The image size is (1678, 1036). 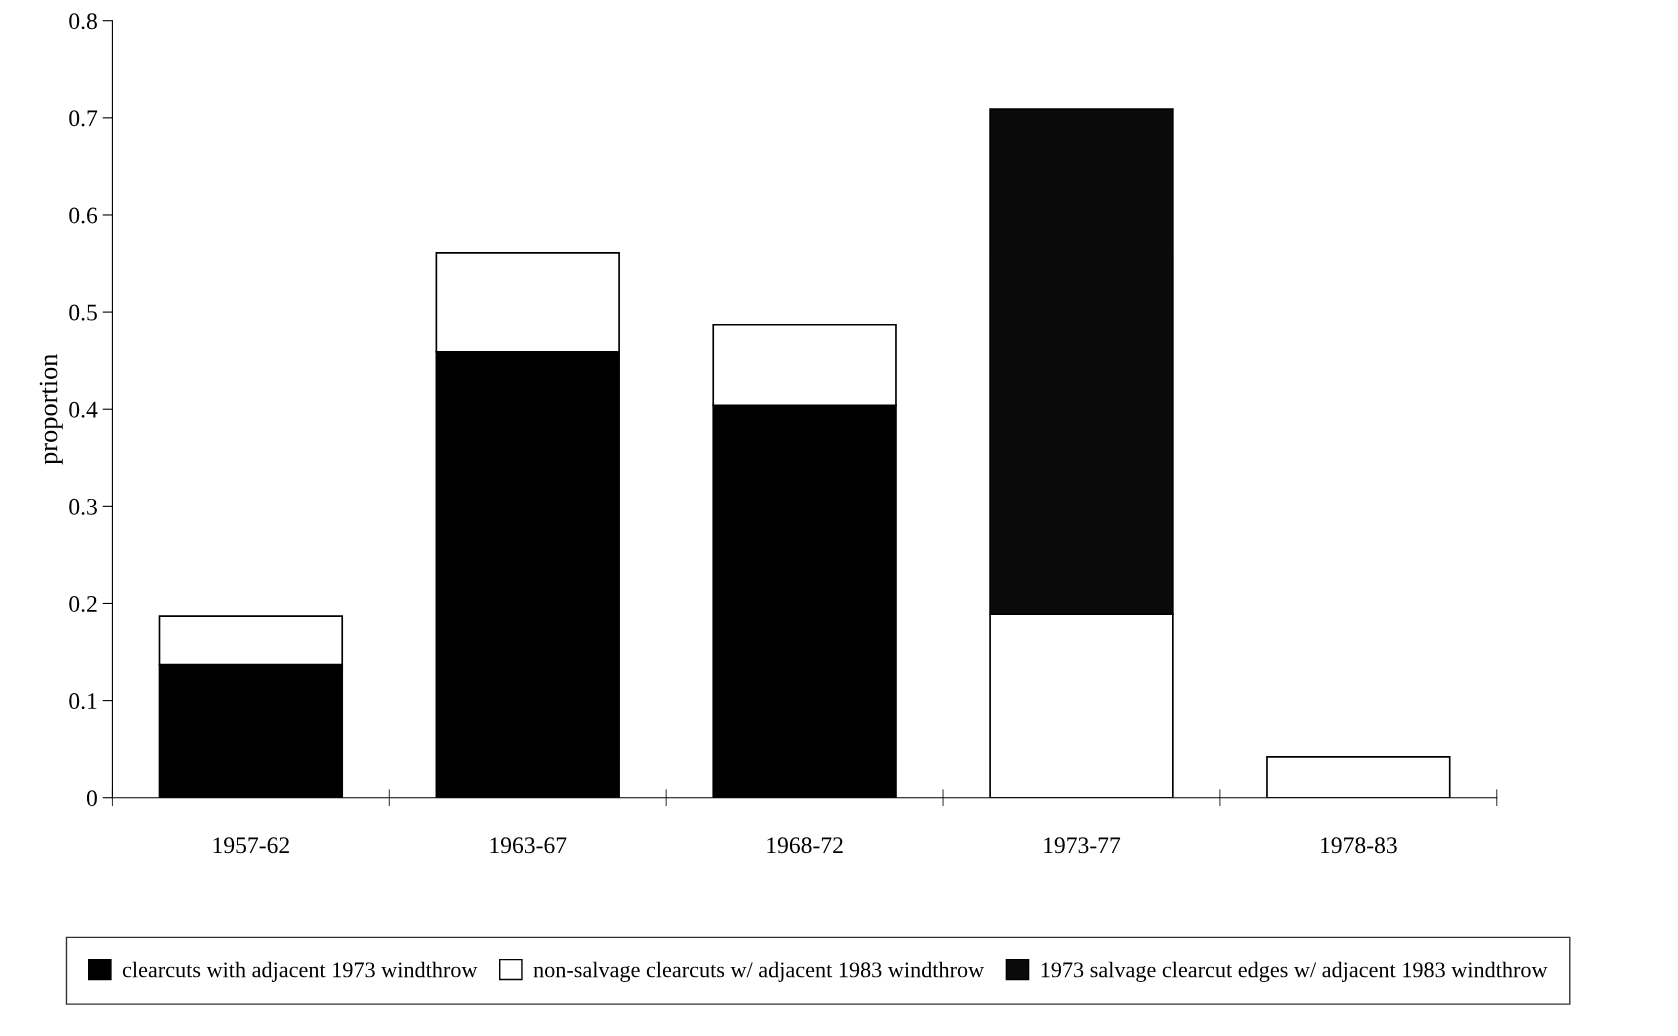 I want to click on x-tick-label: 1957-62, so click(x=251, y=845).